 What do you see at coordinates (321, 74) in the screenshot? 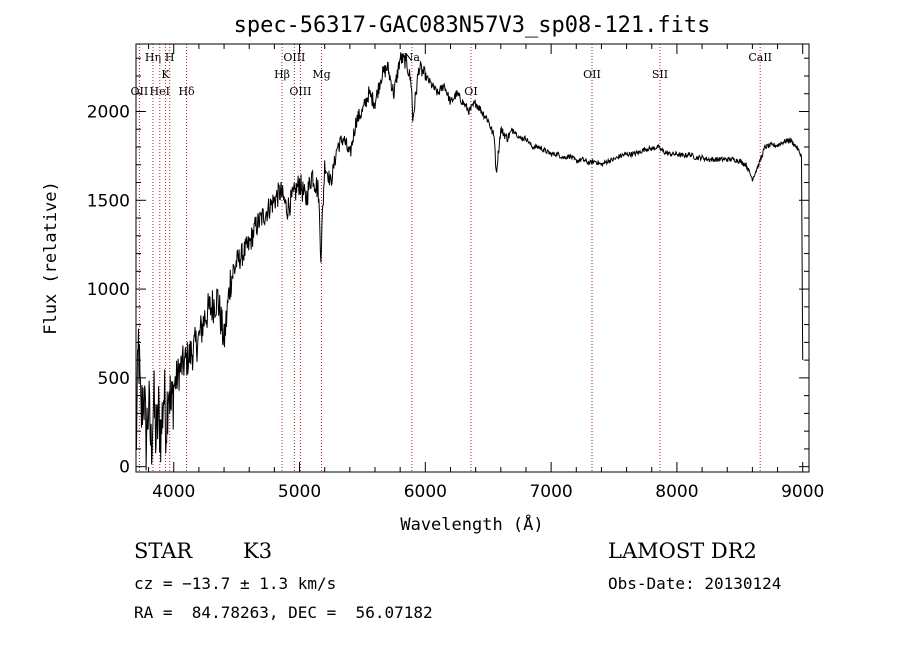
I see `spectral-line-label: Mg` at bounding box center [321, 74].